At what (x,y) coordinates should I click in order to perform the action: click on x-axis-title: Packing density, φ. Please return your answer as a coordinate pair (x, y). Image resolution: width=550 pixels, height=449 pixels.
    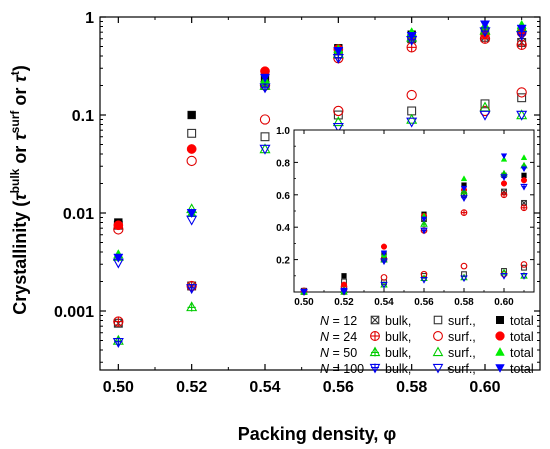
    Looking at the image, I should click on (317, 434).